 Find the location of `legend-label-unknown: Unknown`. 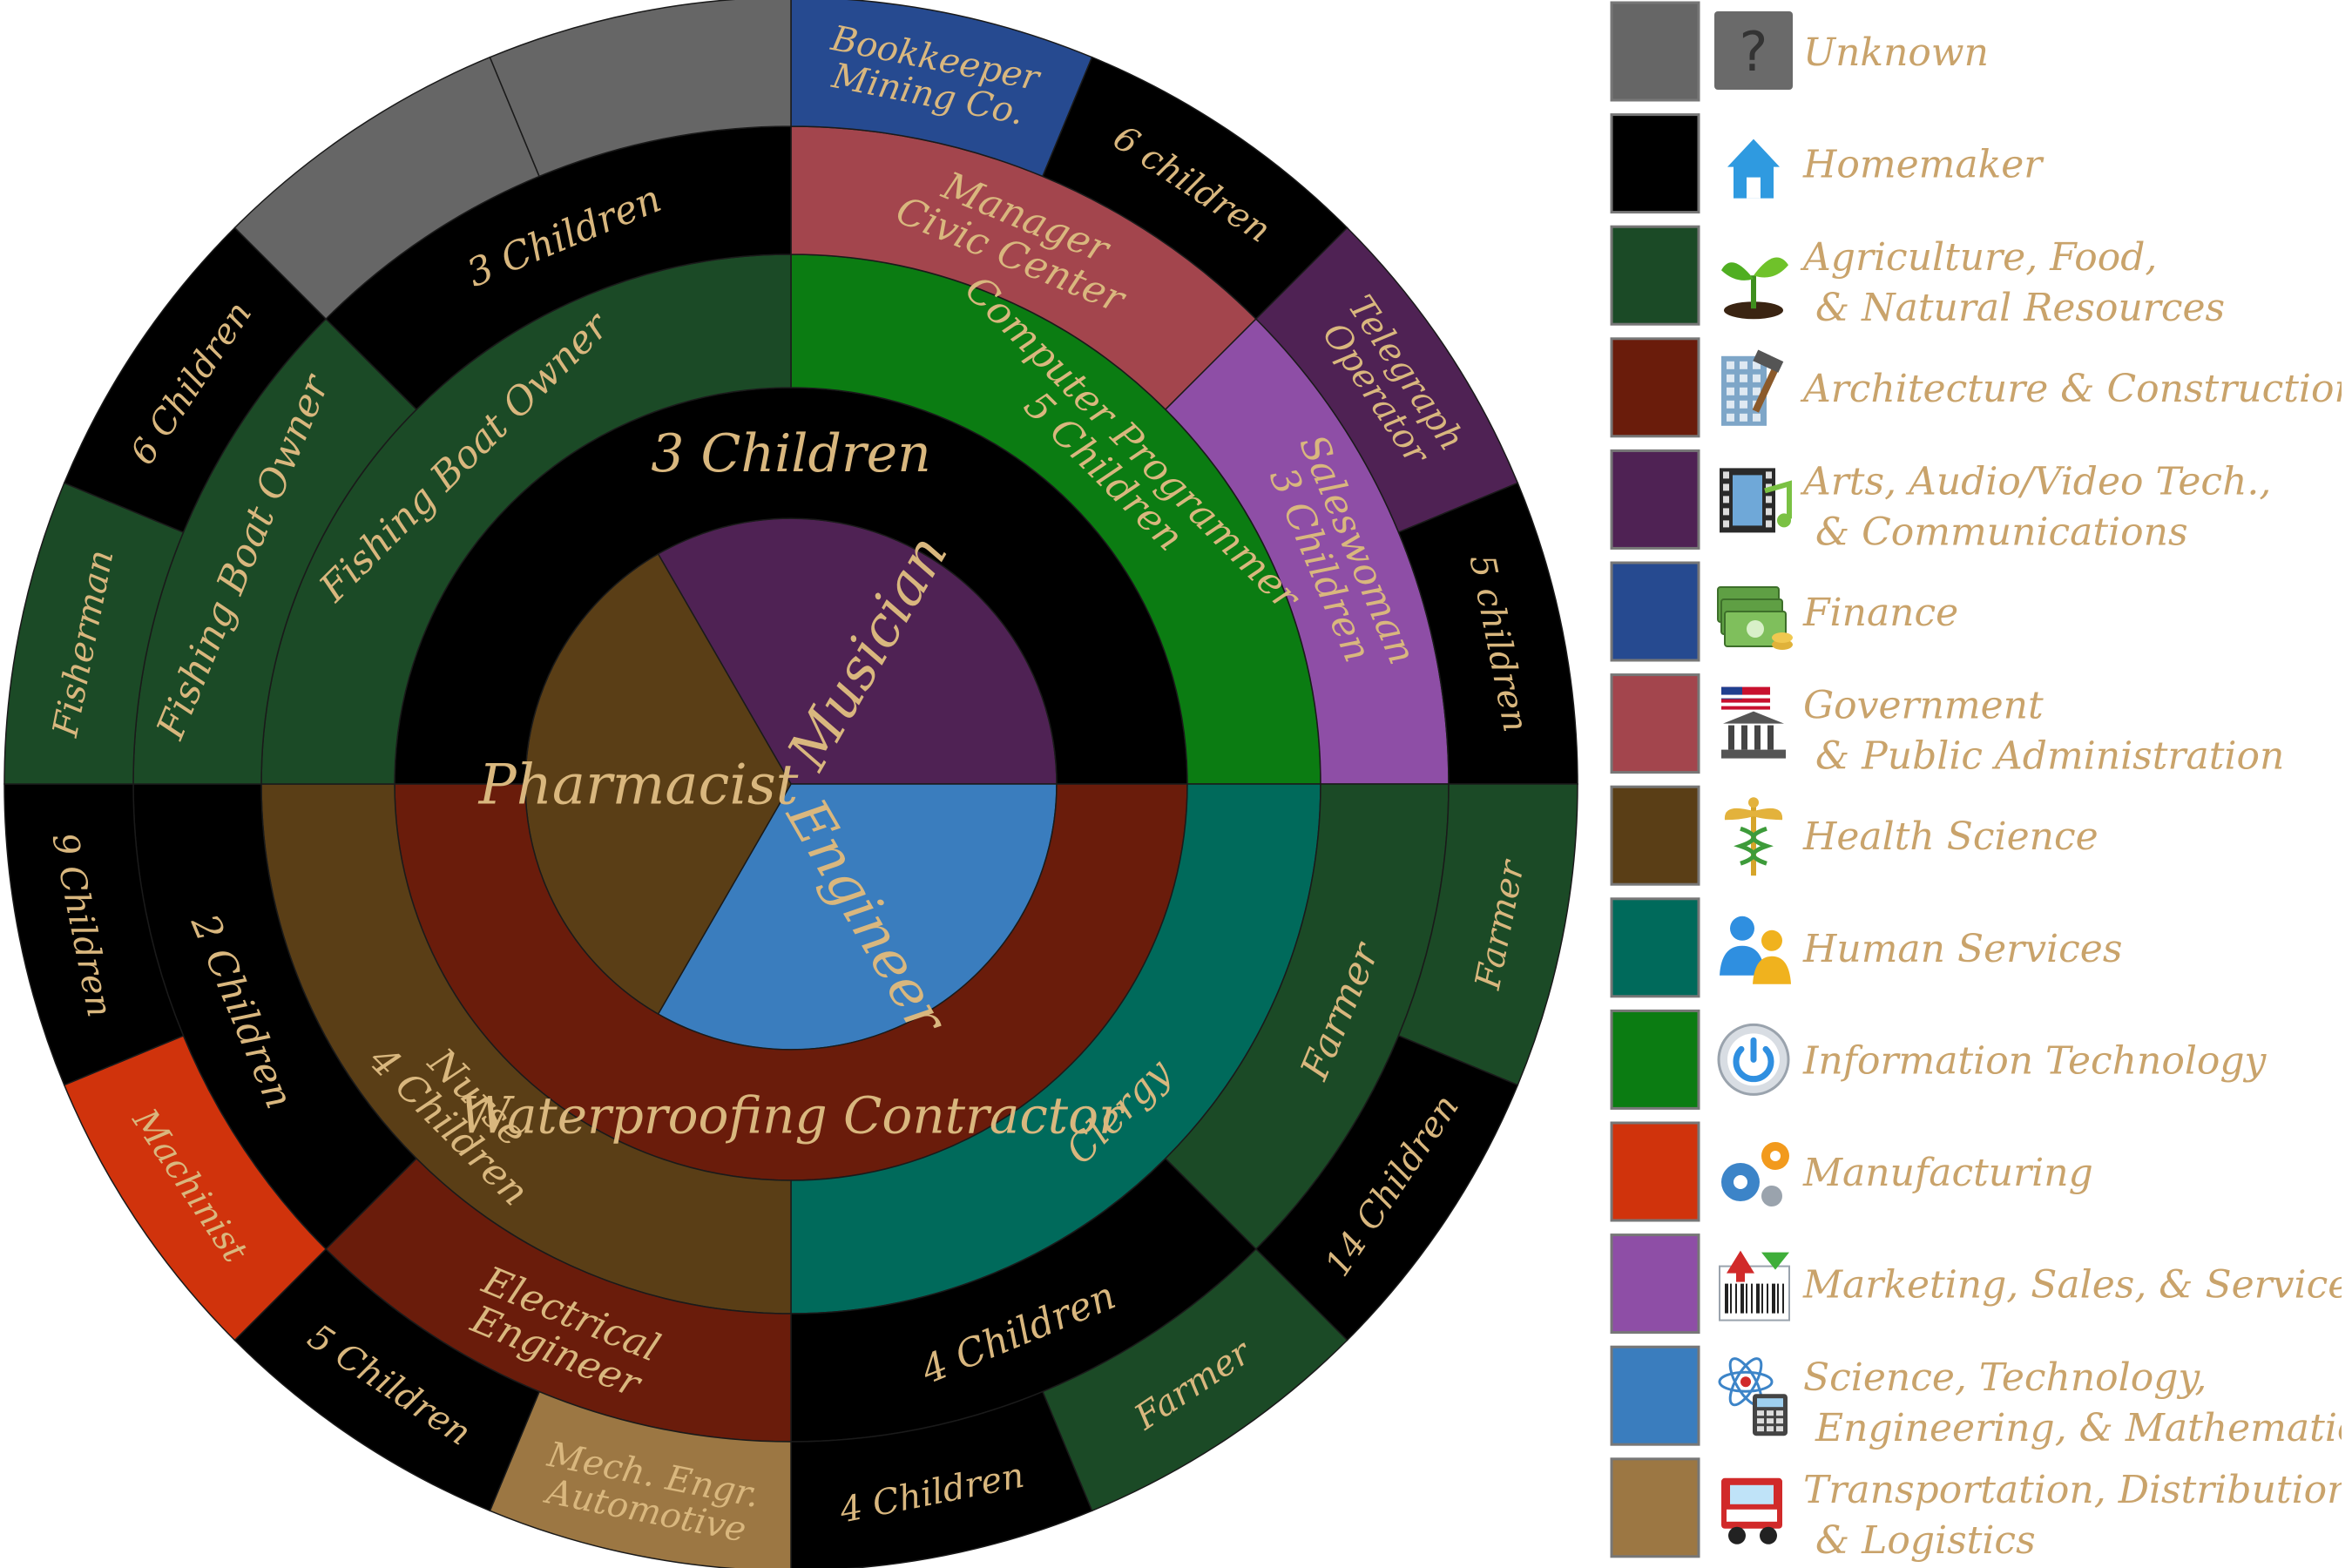

legend-label-unknown: Unknown is located at coordinates (1896, 52).